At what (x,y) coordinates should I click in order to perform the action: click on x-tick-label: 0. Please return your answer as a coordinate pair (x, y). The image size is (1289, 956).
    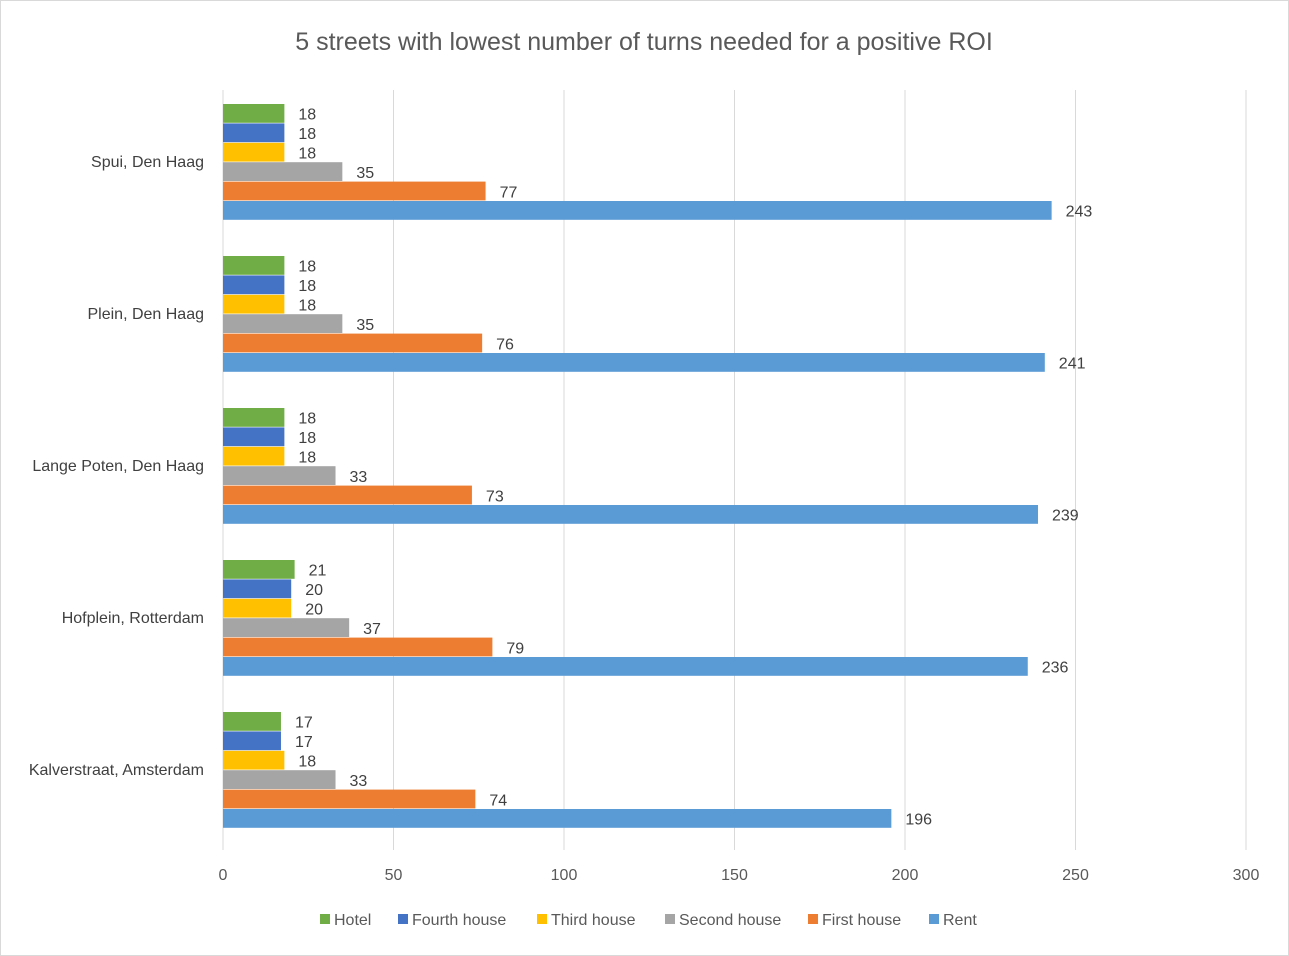
    Looking at the image, I should click on (223, 875).